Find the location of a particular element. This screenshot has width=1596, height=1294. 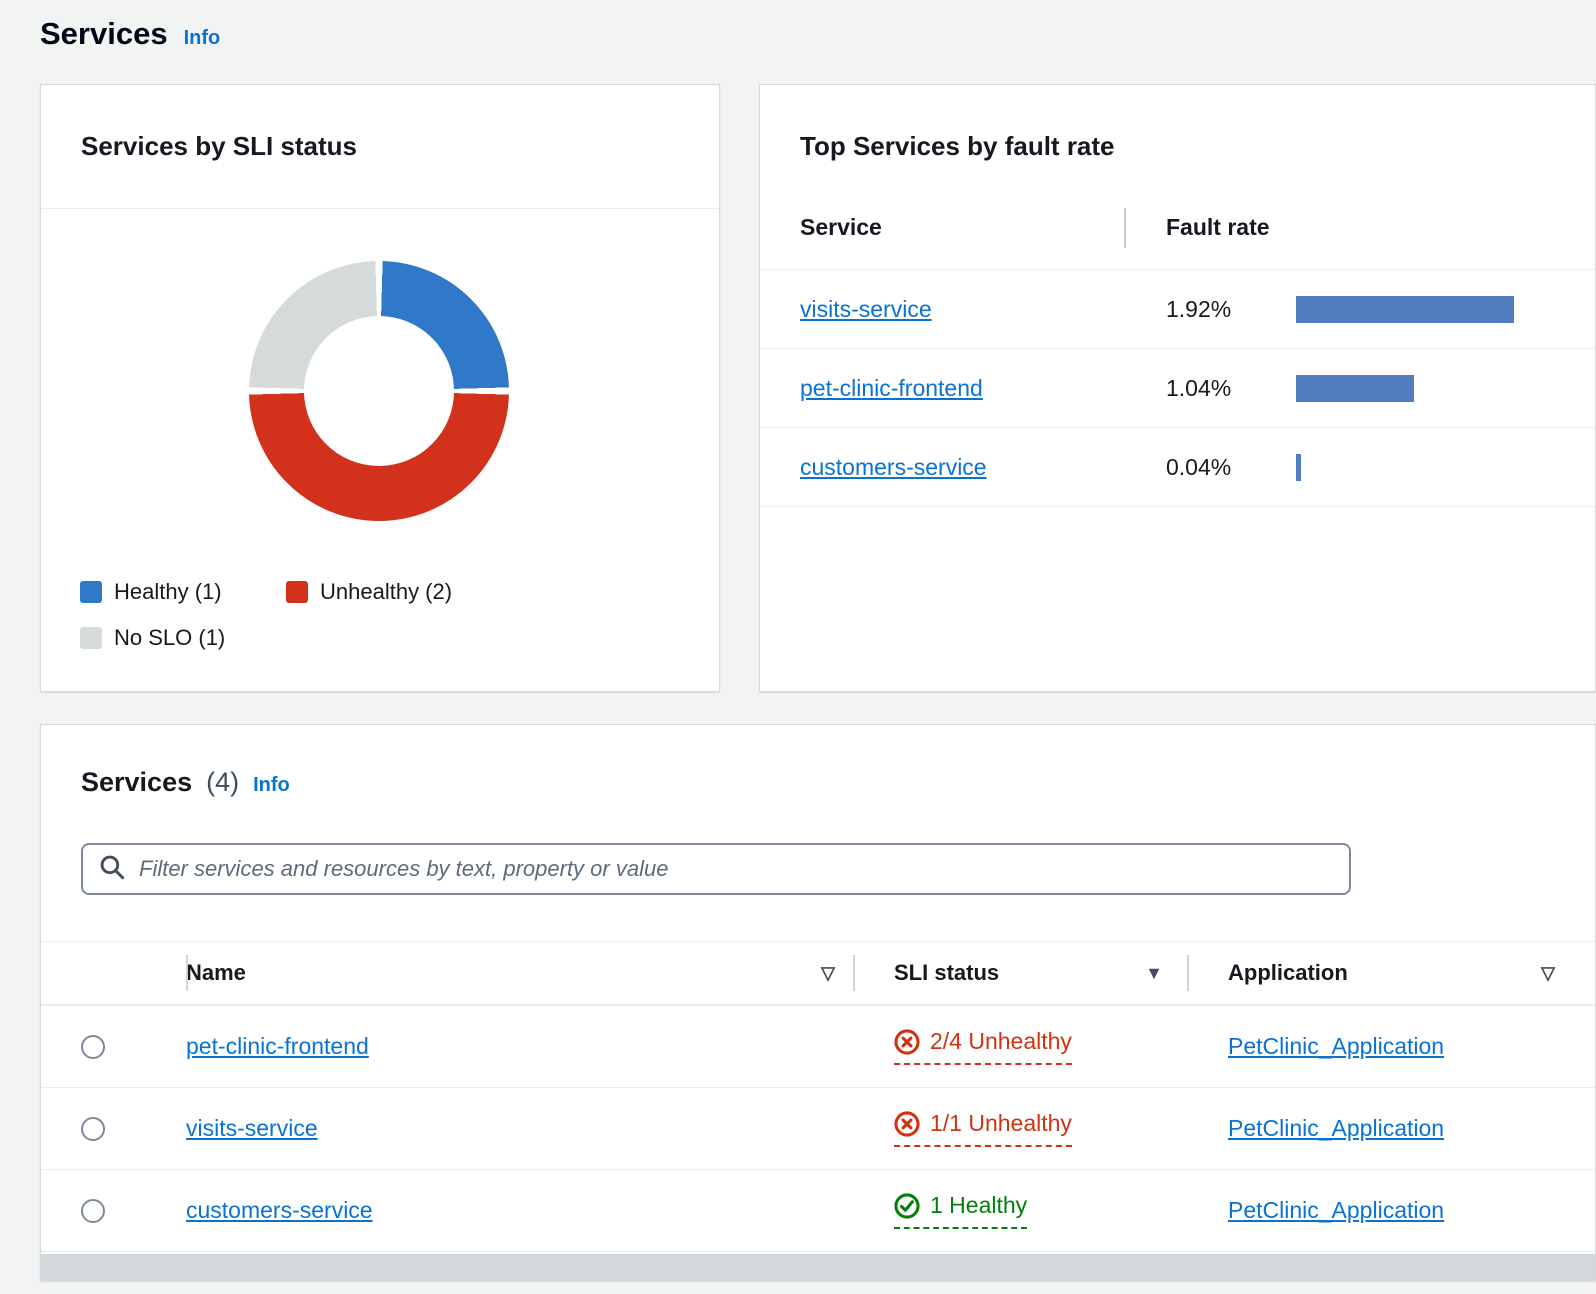

sort-icon-name: ▽ is located at coordinates (828, 972).